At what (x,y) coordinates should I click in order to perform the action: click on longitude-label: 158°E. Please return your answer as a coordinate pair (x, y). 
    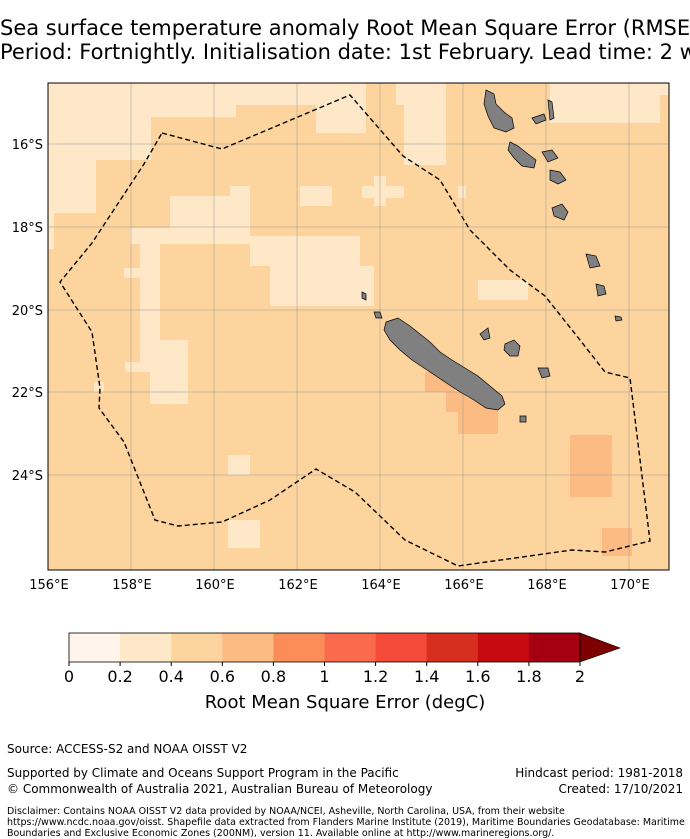
    Looking at the image, I should click on (132, 585).